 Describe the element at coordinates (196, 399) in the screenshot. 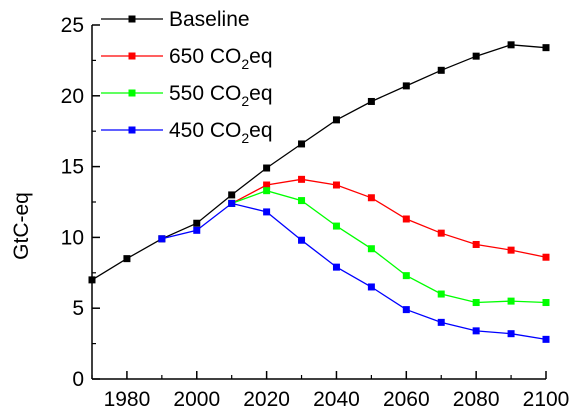

I see `x-tick-label: 2000` at that location.